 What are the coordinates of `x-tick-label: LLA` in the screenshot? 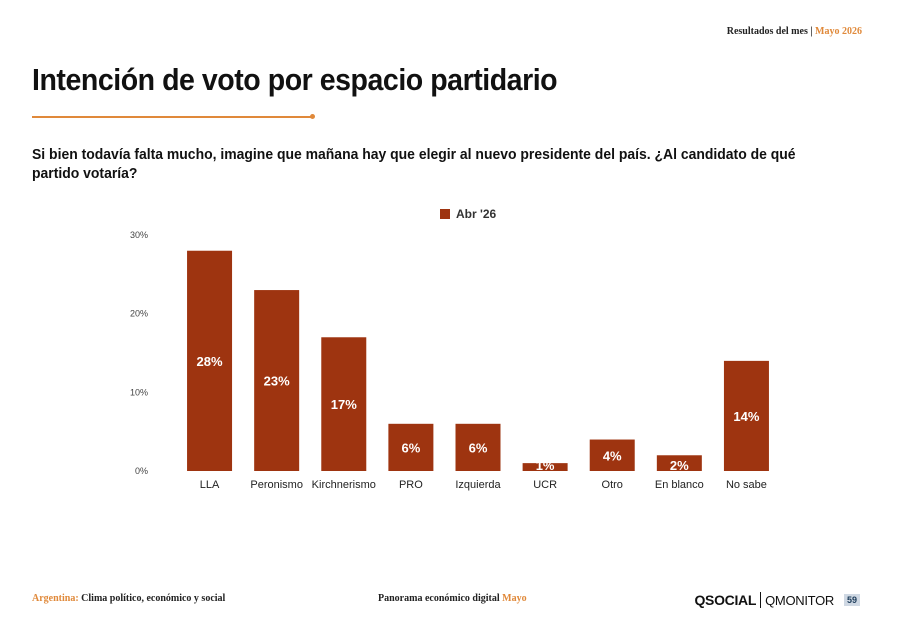 It's located at (210, 485).